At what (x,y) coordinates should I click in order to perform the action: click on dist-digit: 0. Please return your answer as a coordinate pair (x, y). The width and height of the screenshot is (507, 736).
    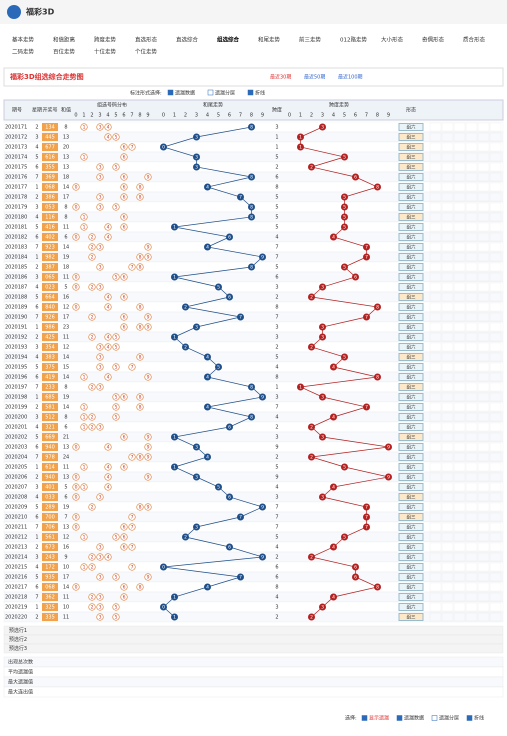
    Looking at the image, I should click on (76, 588).